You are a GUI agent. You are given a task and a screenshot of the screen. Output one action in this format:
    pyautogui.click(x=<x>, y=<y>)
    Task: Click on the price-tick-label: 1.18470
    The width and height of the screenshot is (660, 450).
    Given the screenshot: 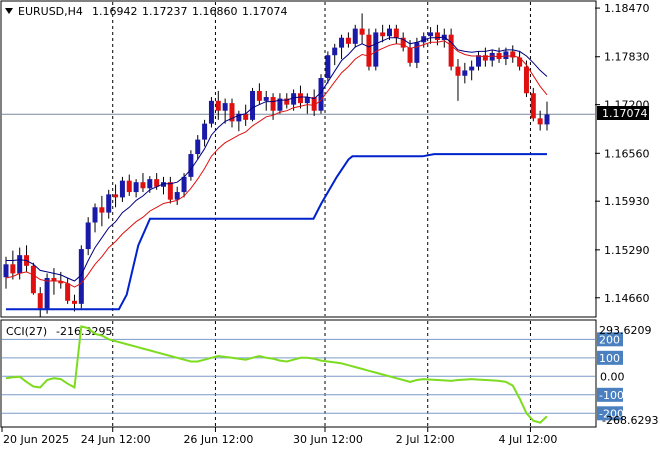 What is the action you would take?
    pyautogui.click(x=627, y=8)
    